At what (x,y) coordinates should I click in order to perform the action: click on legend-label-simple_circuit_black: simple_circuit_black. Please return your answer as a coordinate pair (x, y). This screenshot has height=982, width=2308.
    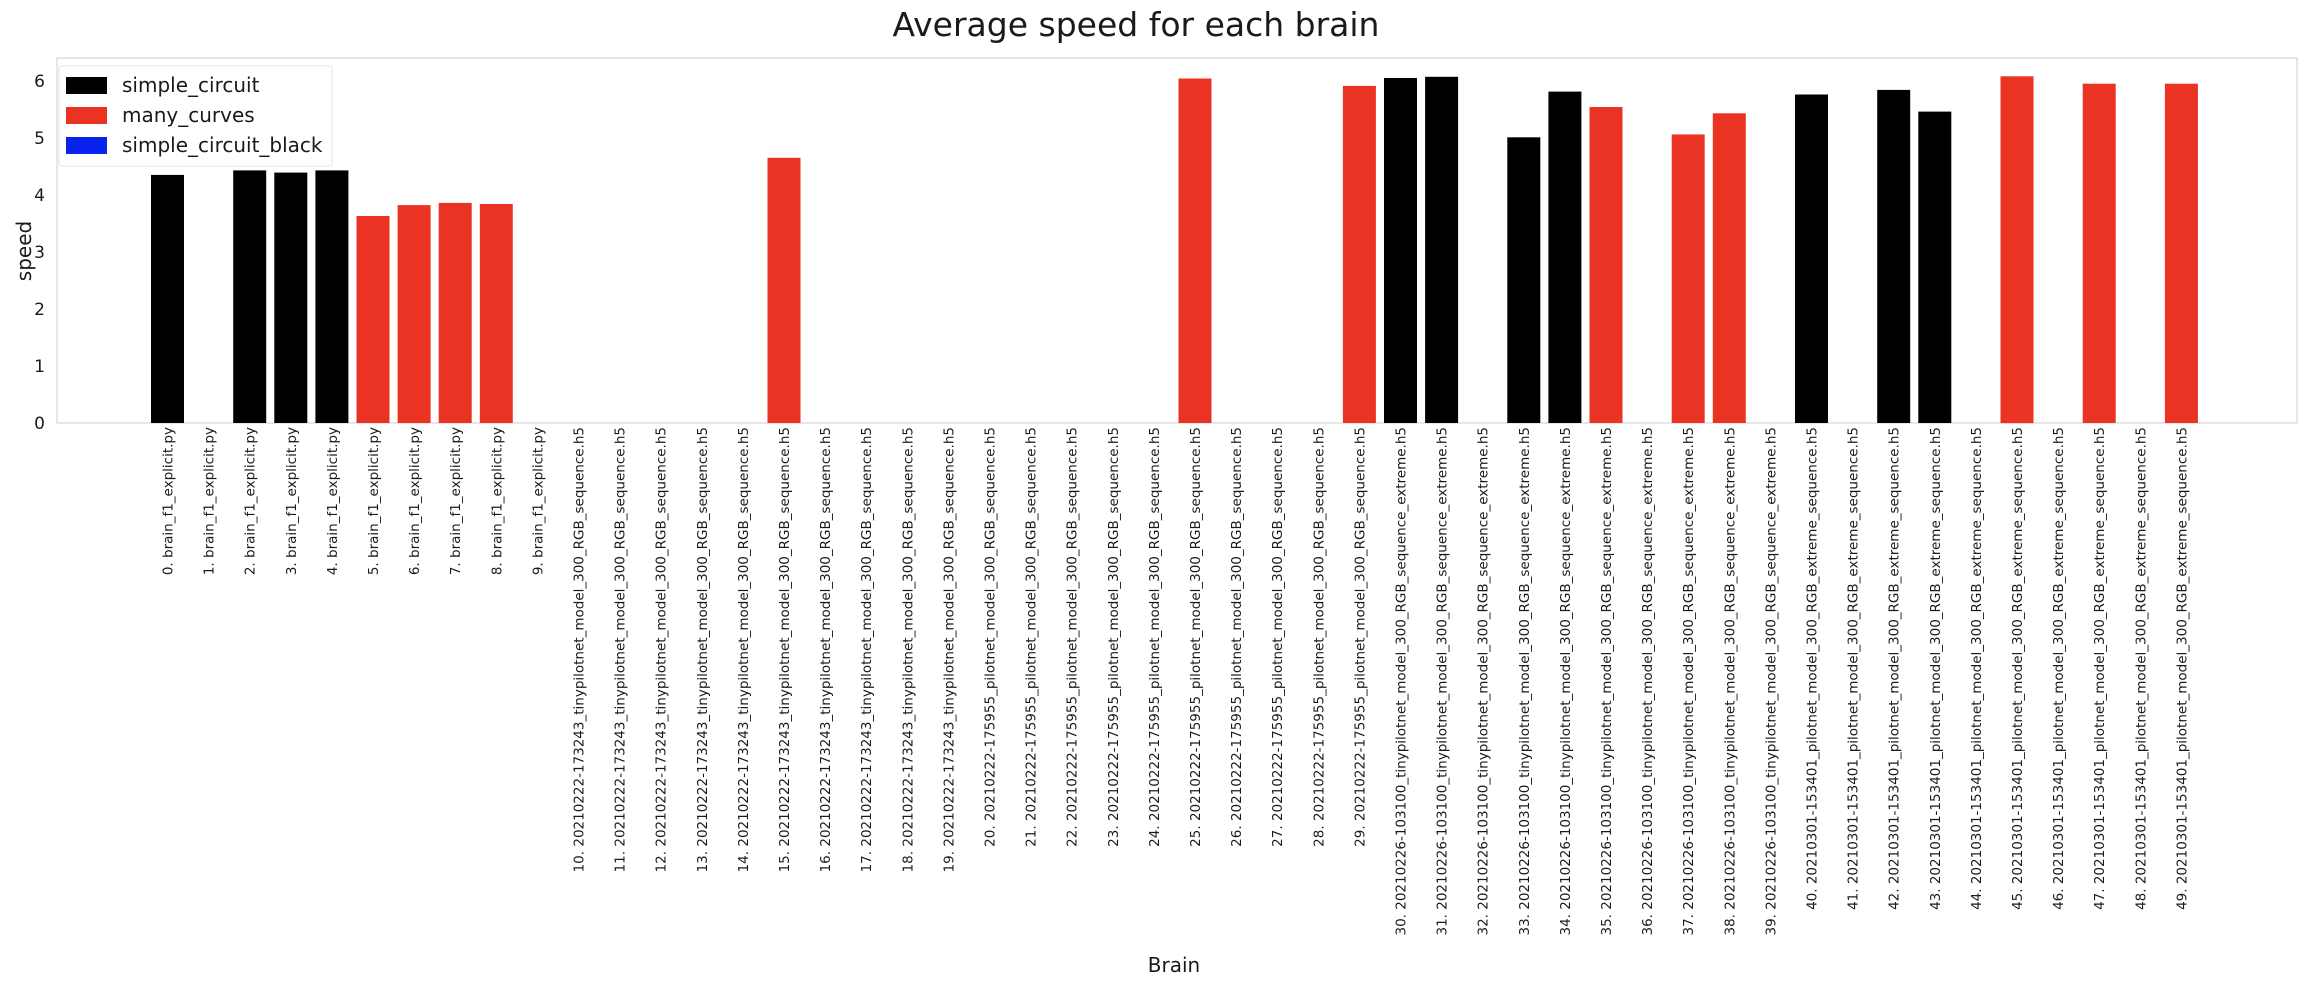
    Looking at the image, I should click on (222, 145).